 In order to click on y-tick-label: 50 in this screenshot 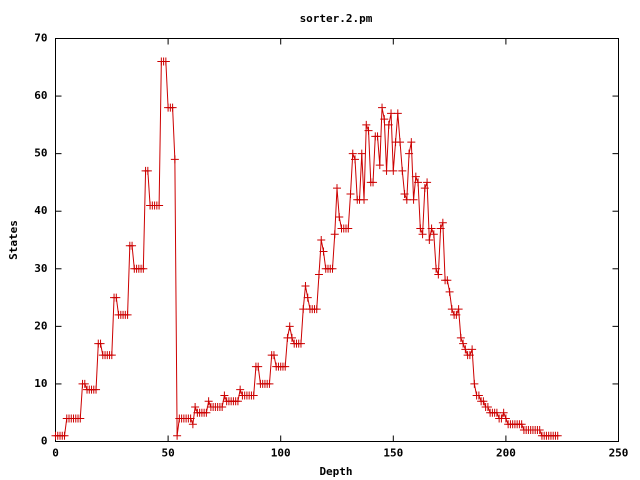, I will do `click(40, 153)`.